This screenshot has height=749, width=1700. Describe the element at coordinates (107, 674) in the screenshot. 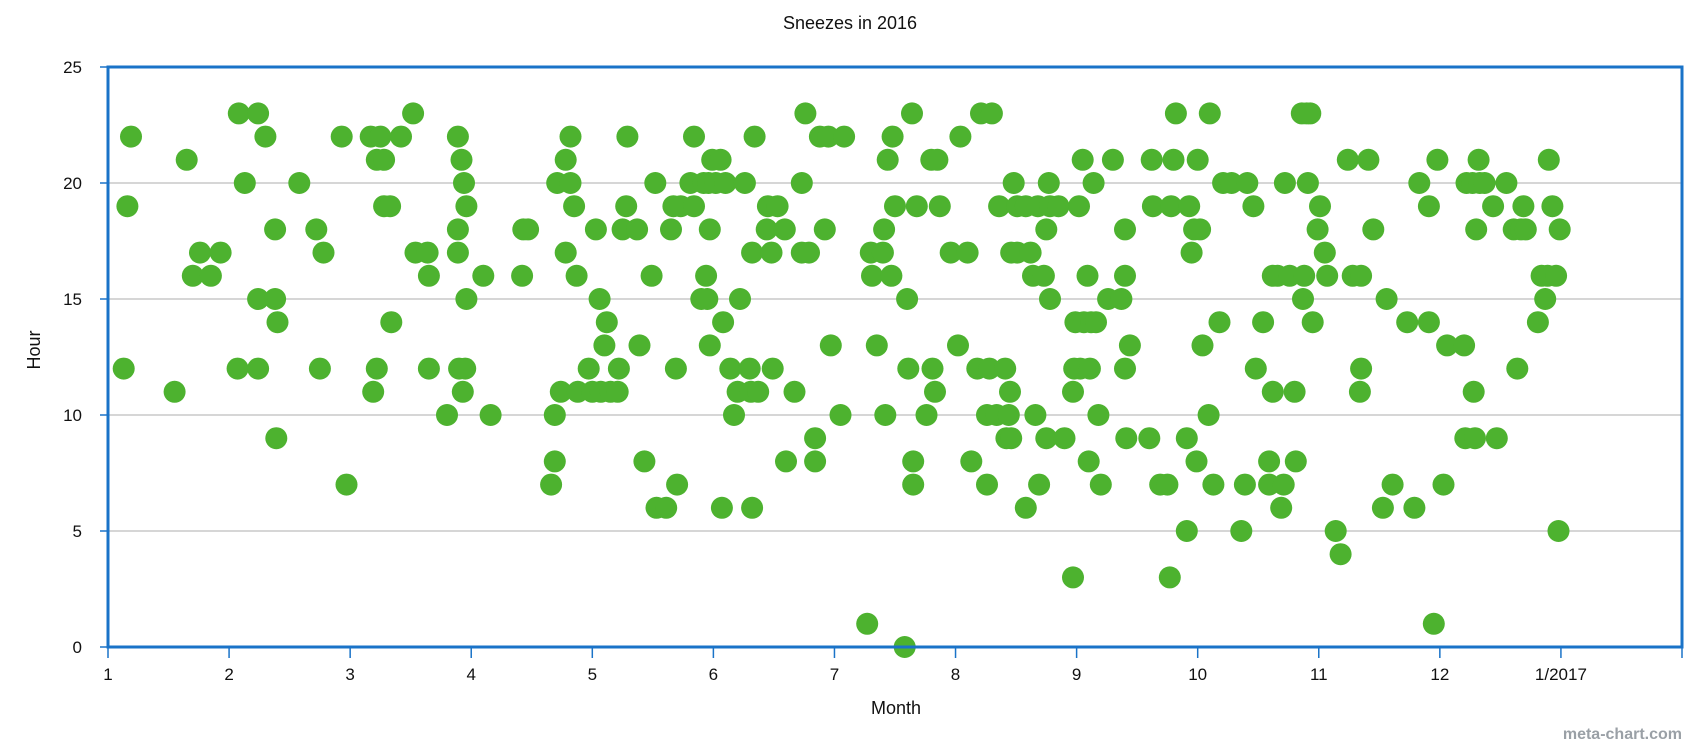

I see `x-tick-label: 1` at that location.